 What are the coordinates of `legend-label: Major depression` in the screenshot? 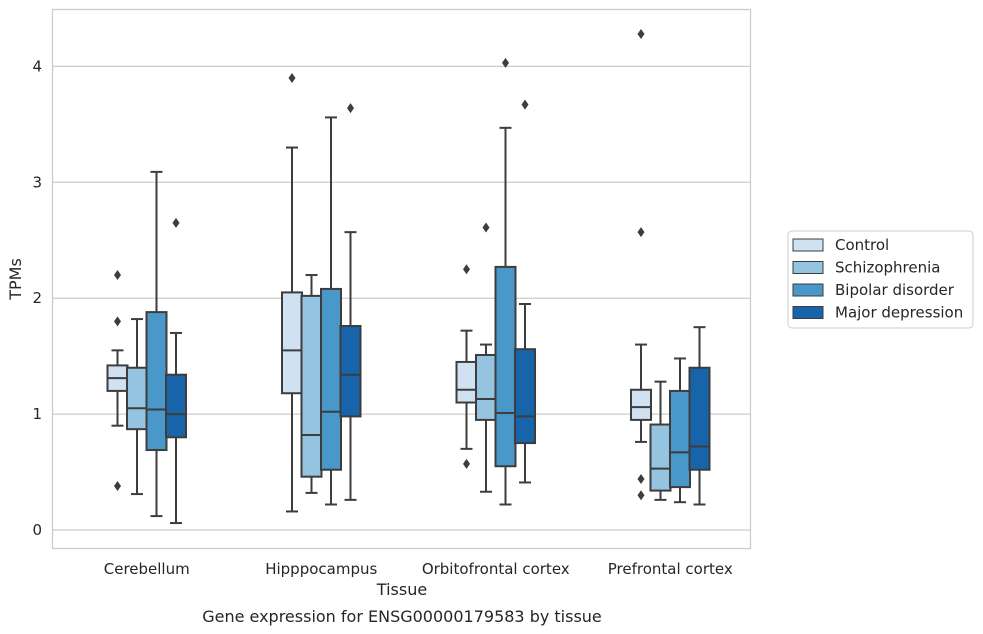 It's located at (899, 313).